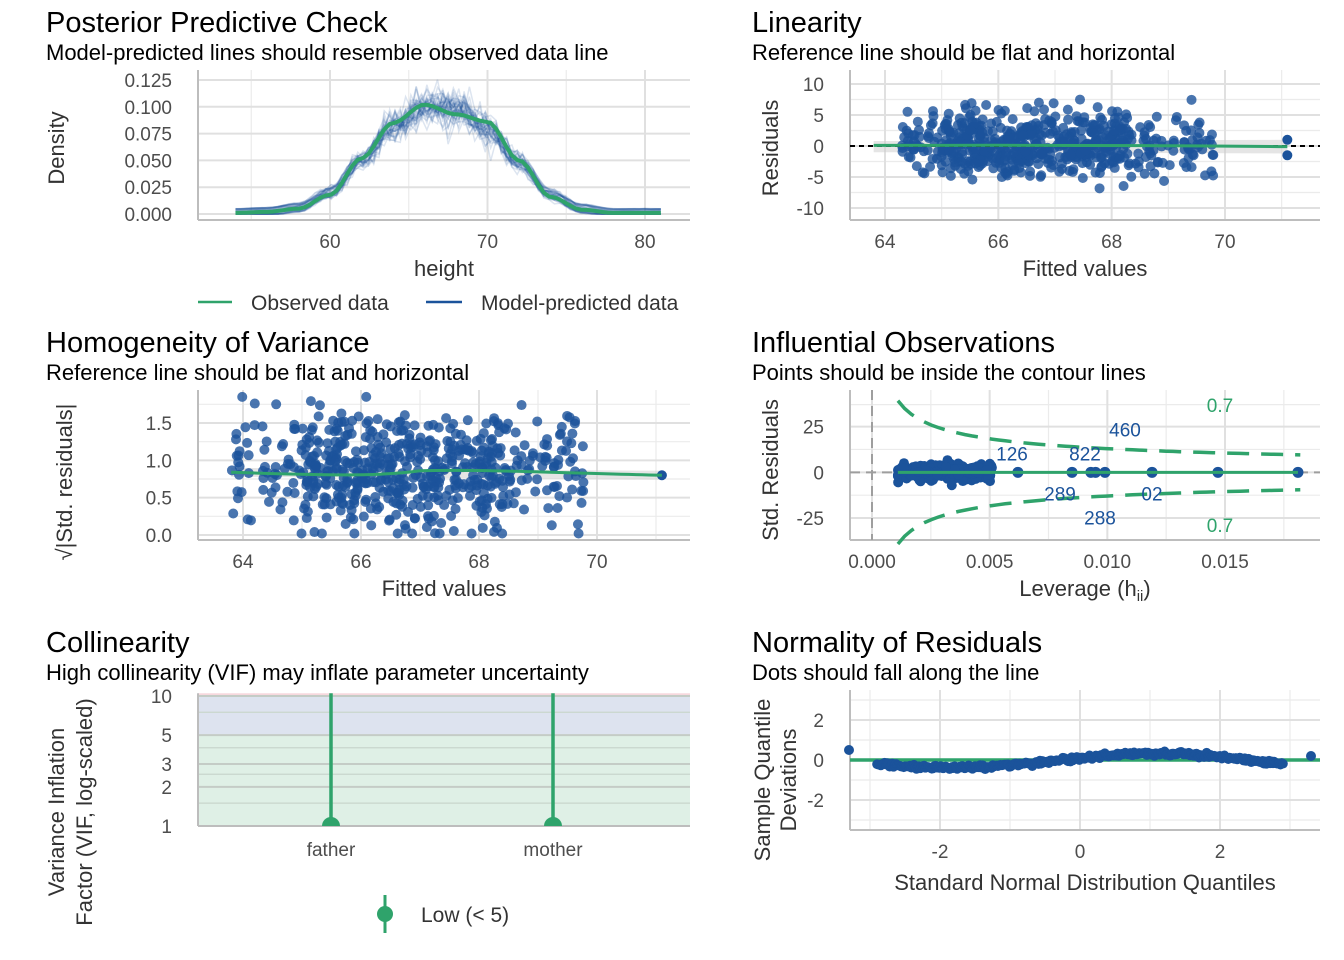 This screenshot has height=960, width=1344. Describe the element at coordinates (818, 116) in the screenshot. I see `linearity-y-tick-label: 5` at that location.